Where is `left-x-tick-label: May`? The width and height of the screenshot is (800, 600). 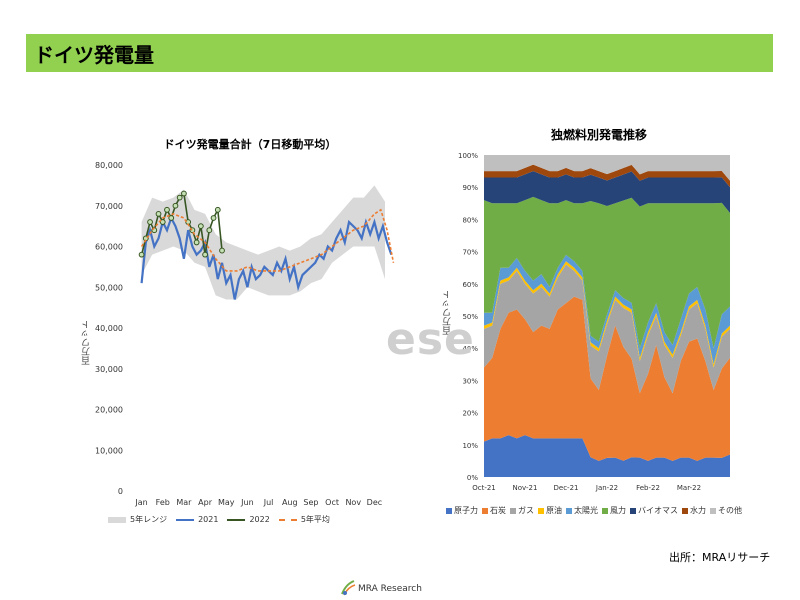
left-x-tick-label: May is located at coordinates (226, 502).